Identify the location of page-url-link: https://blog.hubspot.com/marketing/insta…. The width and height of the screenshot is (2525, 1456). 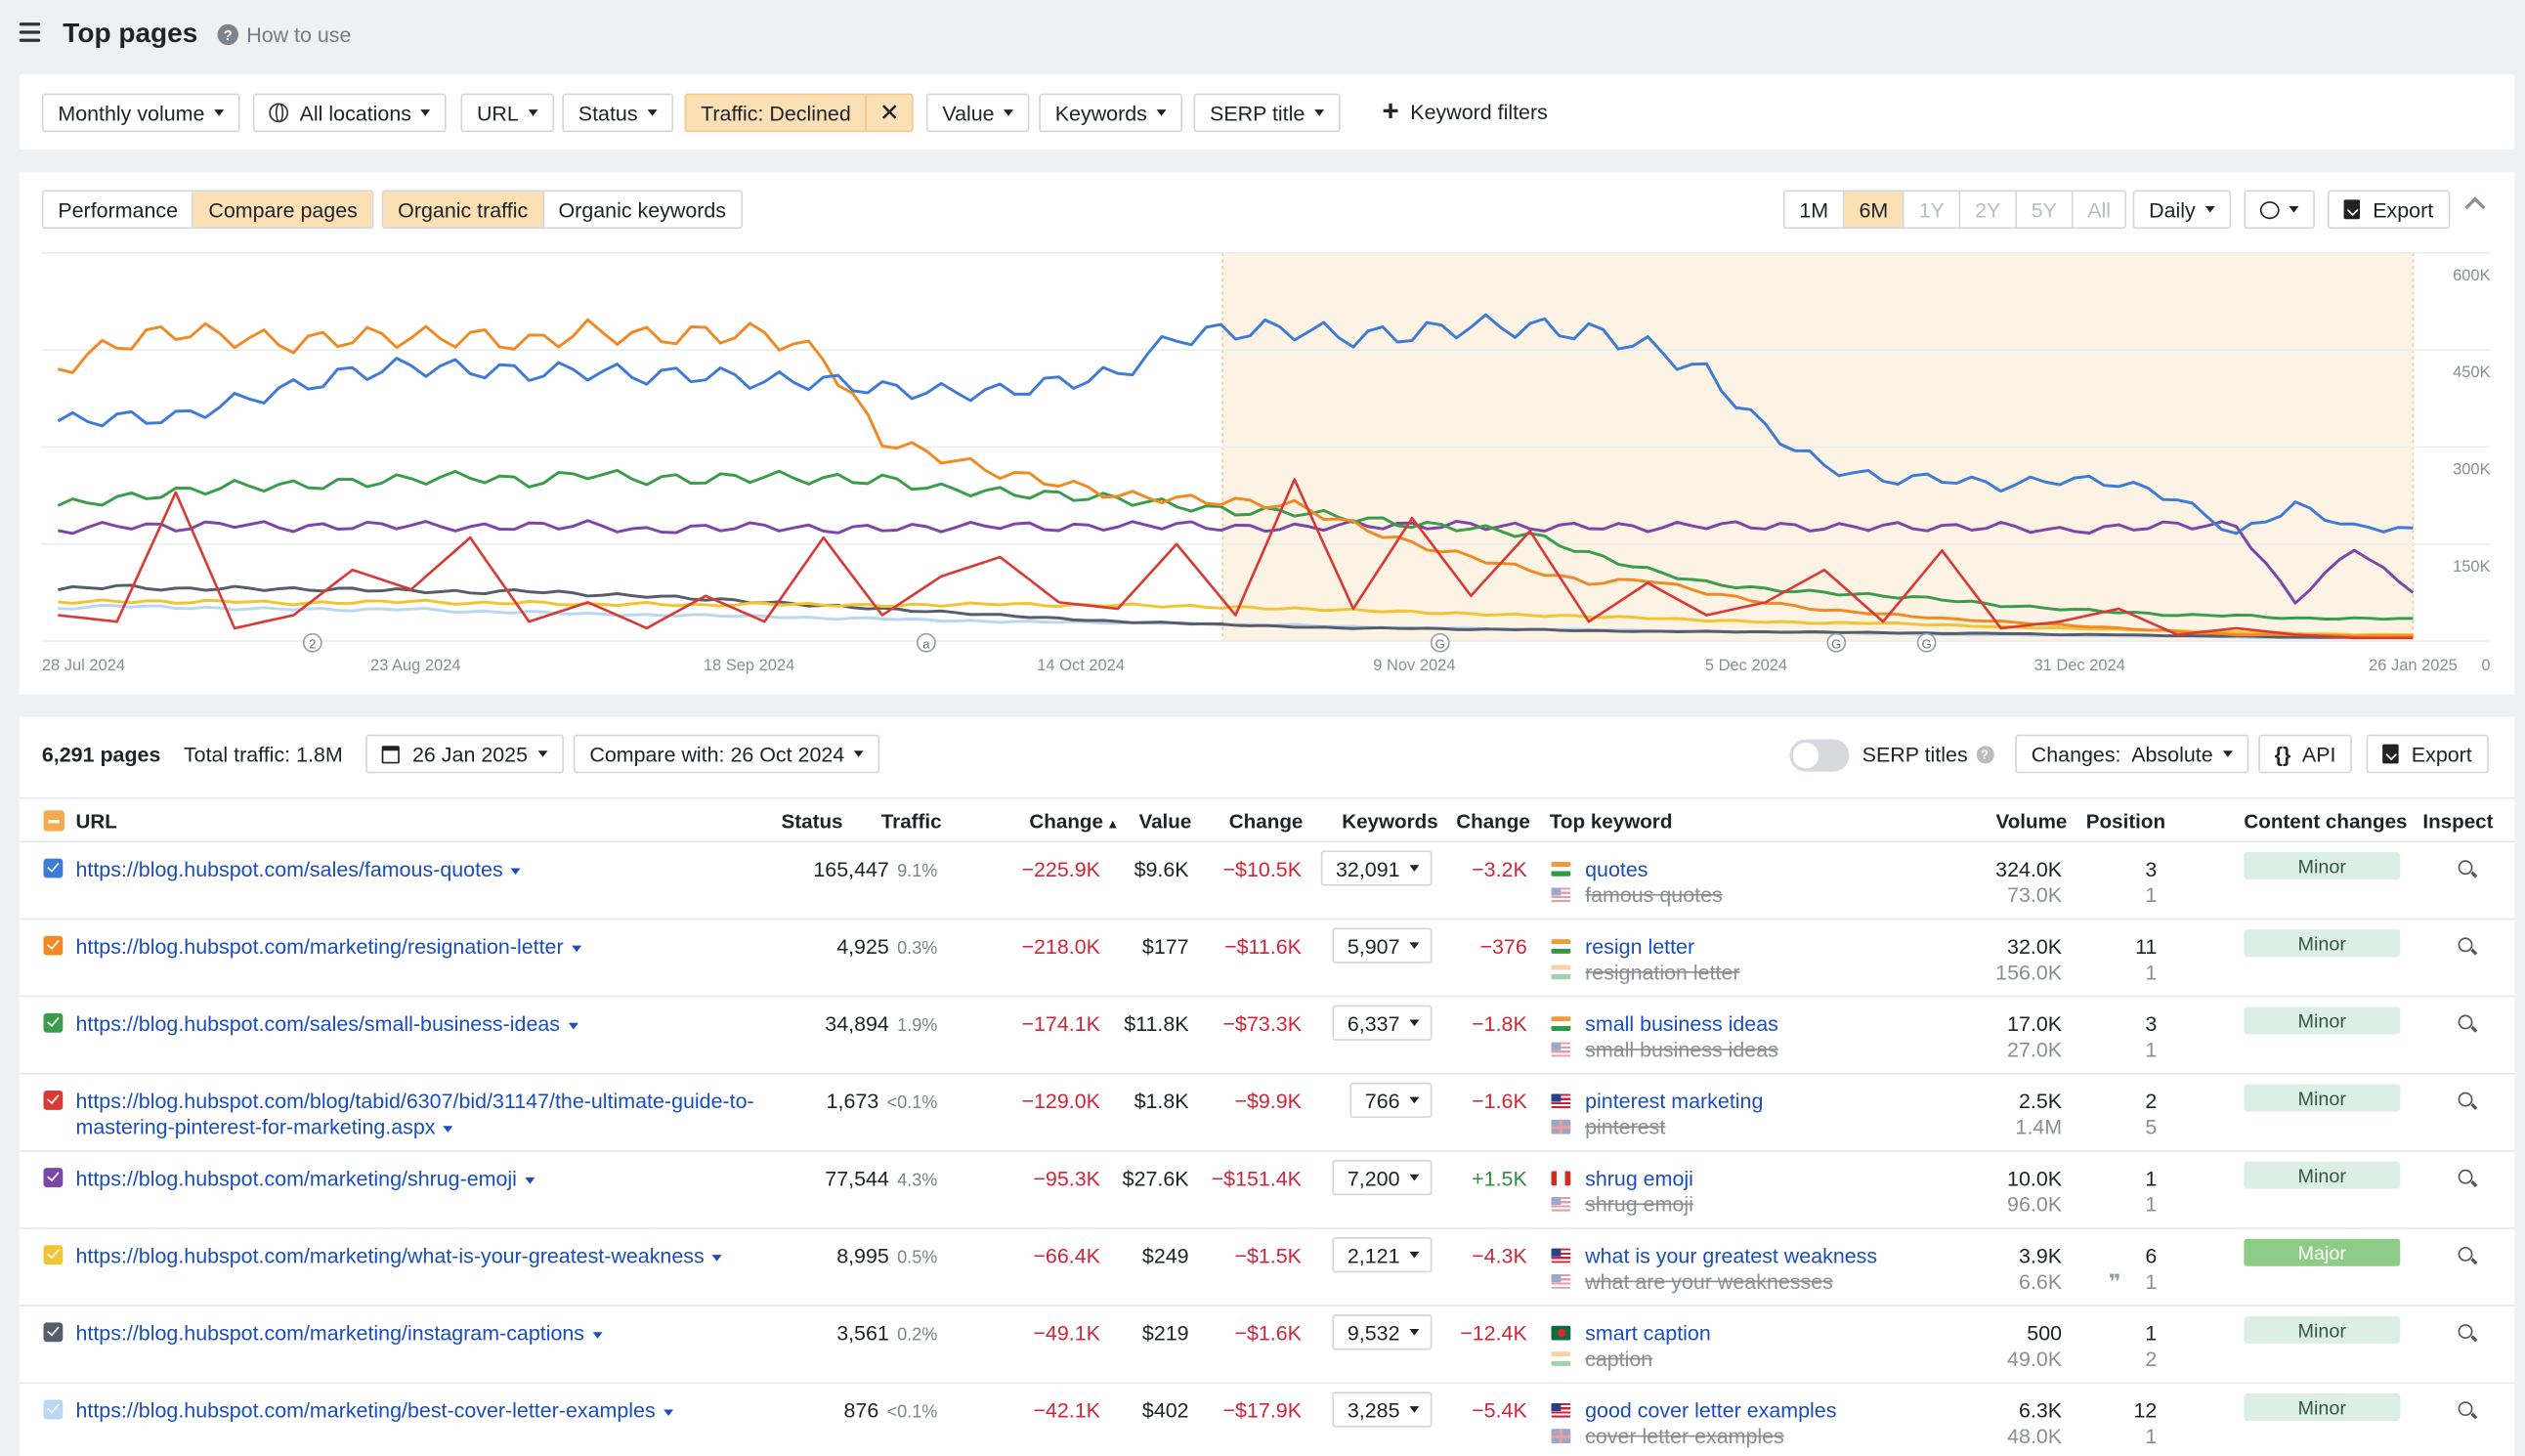
(421, 1334).